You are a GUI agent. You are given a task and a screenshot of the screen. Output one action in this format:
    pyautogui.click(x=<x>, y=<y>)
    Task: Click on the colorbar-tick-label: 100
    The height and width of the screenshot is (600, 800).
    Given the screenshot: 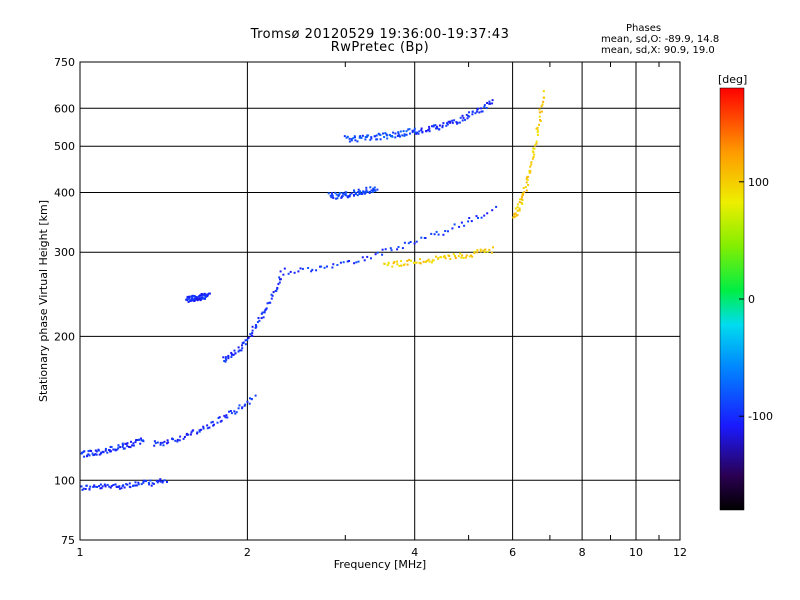 What is the action you would take?
    pyautogui.click(x=758, y=182)
    